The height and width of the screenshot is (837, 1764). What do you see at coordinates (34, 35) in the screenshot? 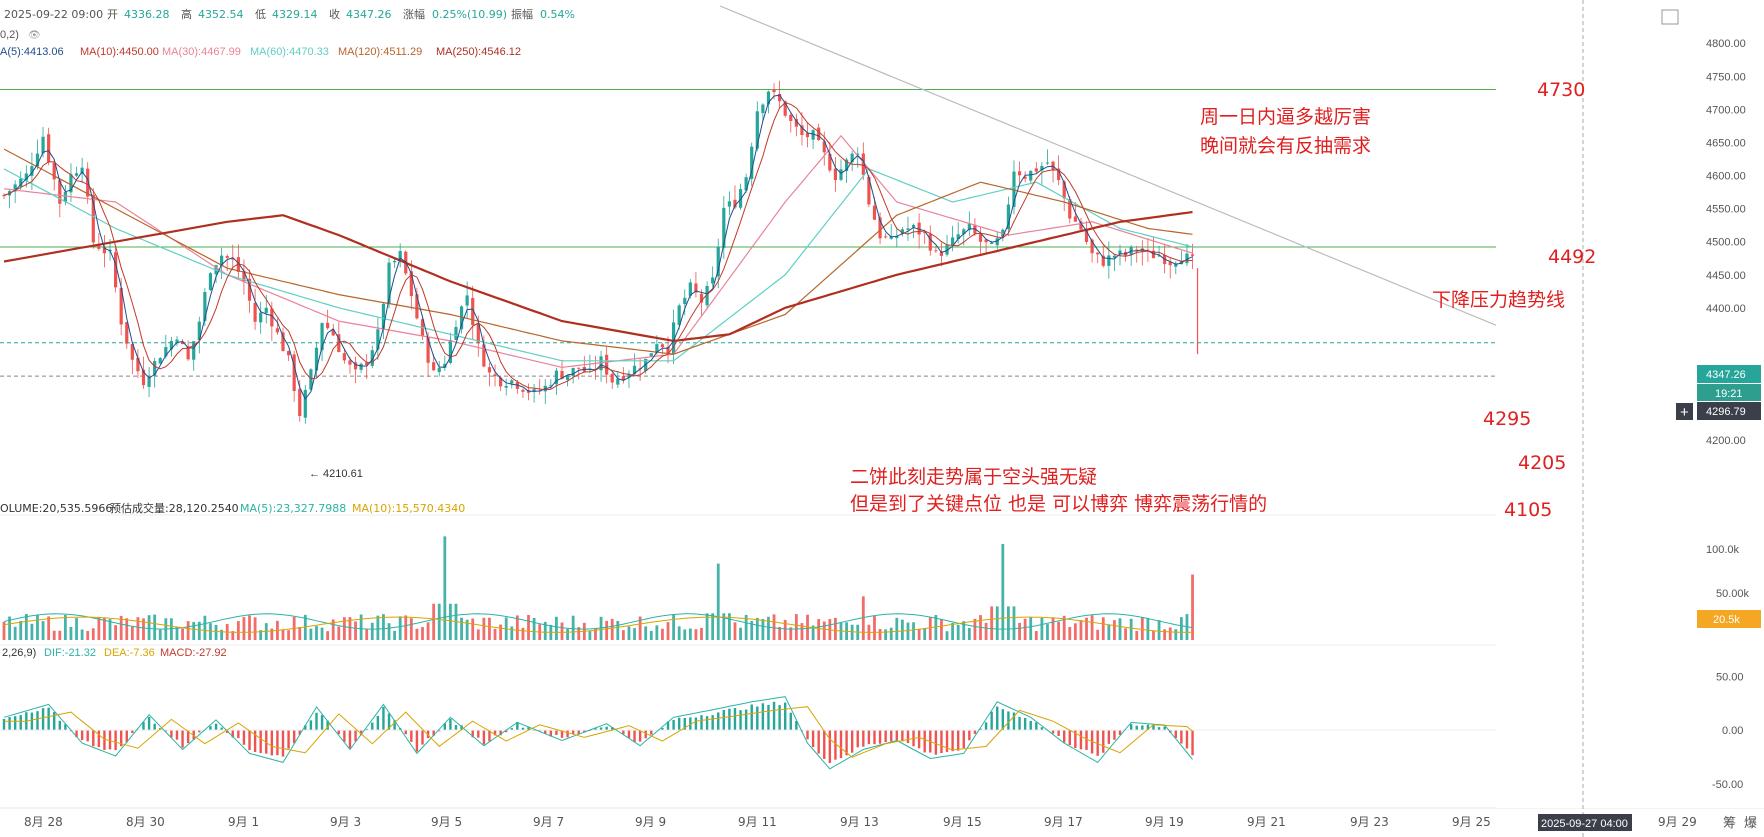
I see `visibility-icon: 👁` at bounding box center [34, 35].